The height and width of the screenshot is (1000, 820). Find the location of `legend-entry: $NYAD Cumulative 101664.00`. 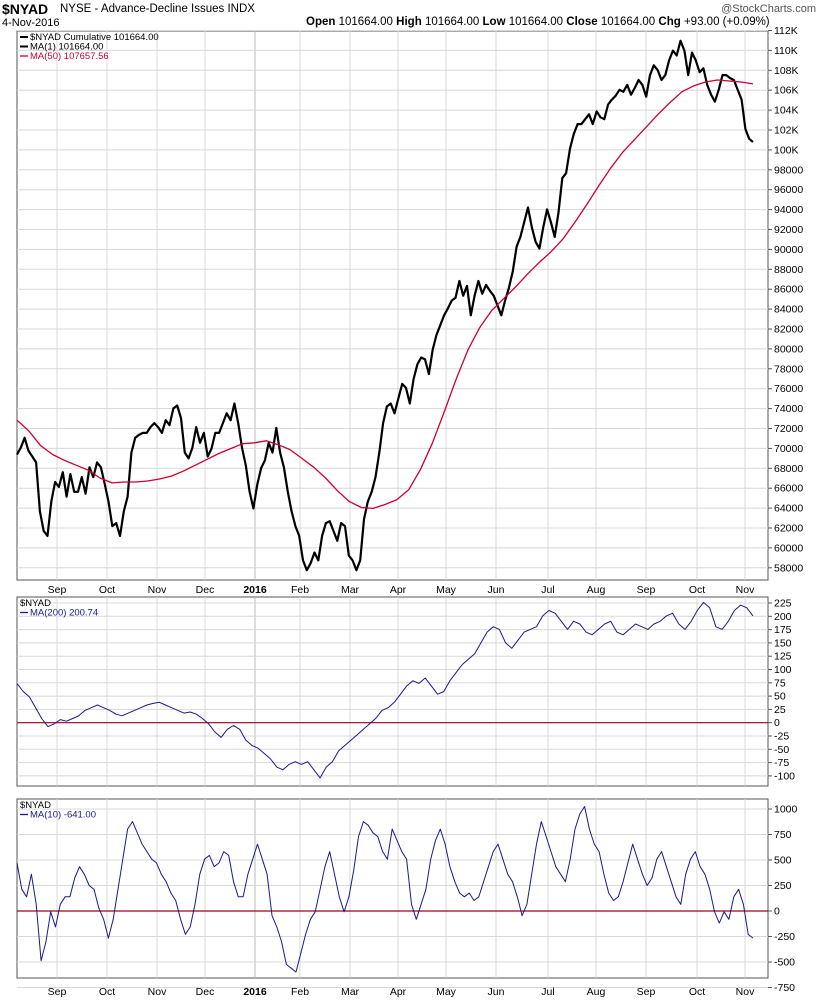

legend-entry: $NYAD Cumulative 101664.00 is located at coordinates (94, 37).